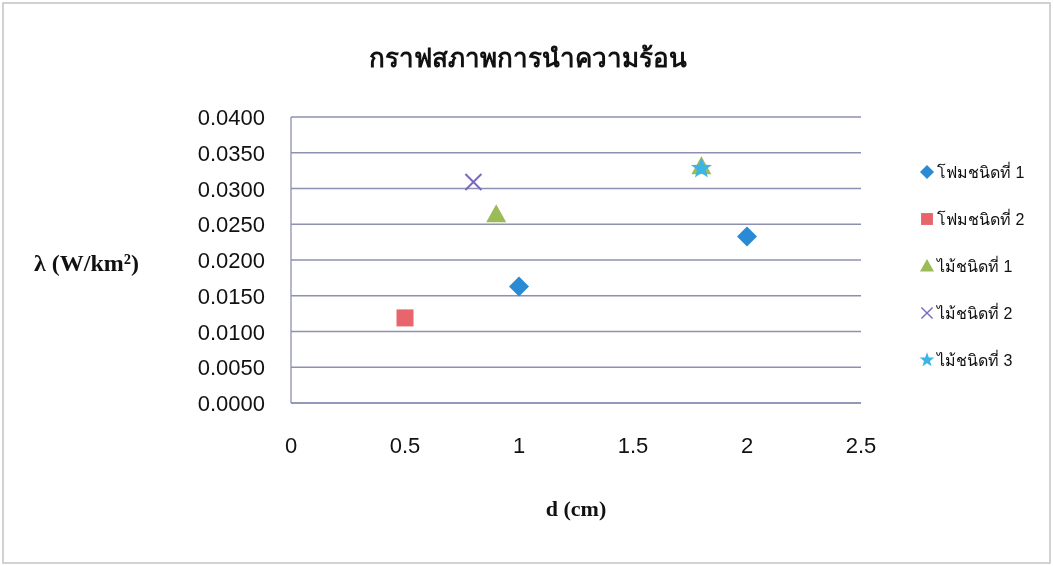  What do you see at coordinates (974, 312) in the screenshot?
I see `legend-label: ไม้ชนิดที่ 2` at bounding box center [974, 312].